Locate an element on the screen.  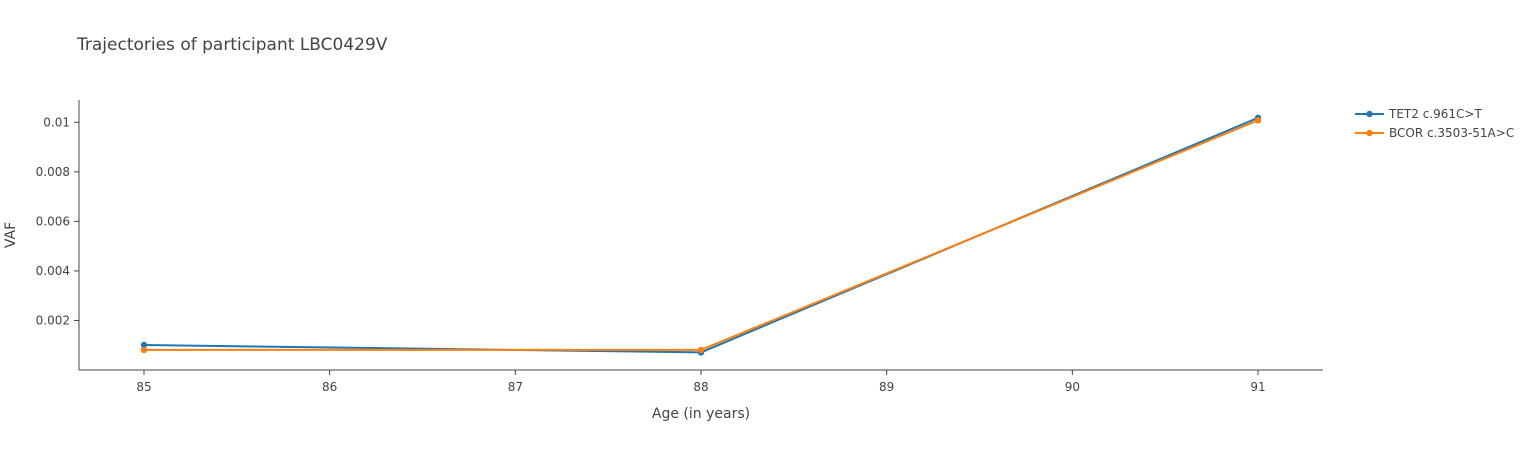
x-tick-label: 90 is located at coordinates (1072, 387).